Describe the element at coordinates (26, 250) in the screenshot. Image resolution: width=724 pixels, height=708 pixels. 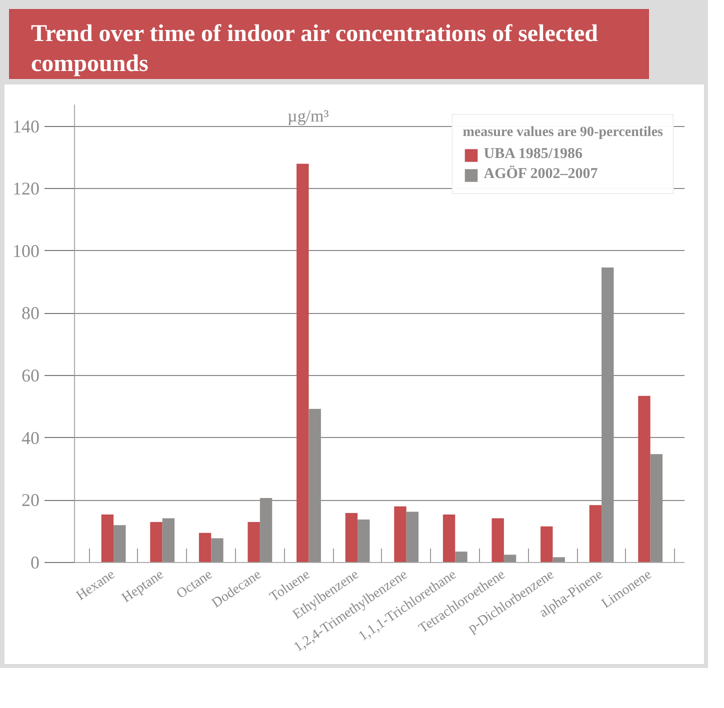
I see `y-tick-label: 100` at that location.